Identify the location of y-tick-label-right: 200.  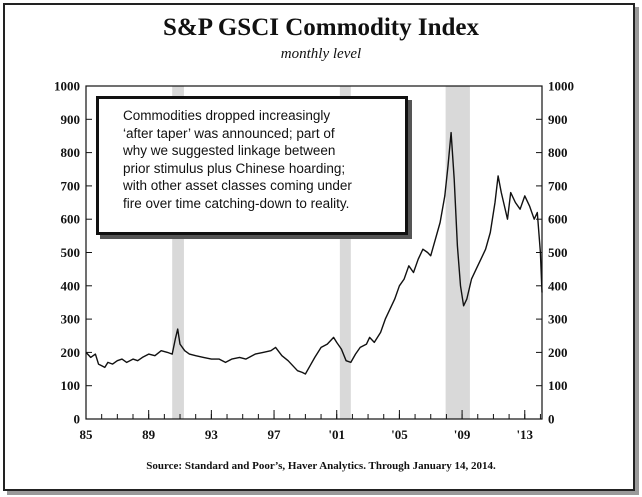
(558, 352).